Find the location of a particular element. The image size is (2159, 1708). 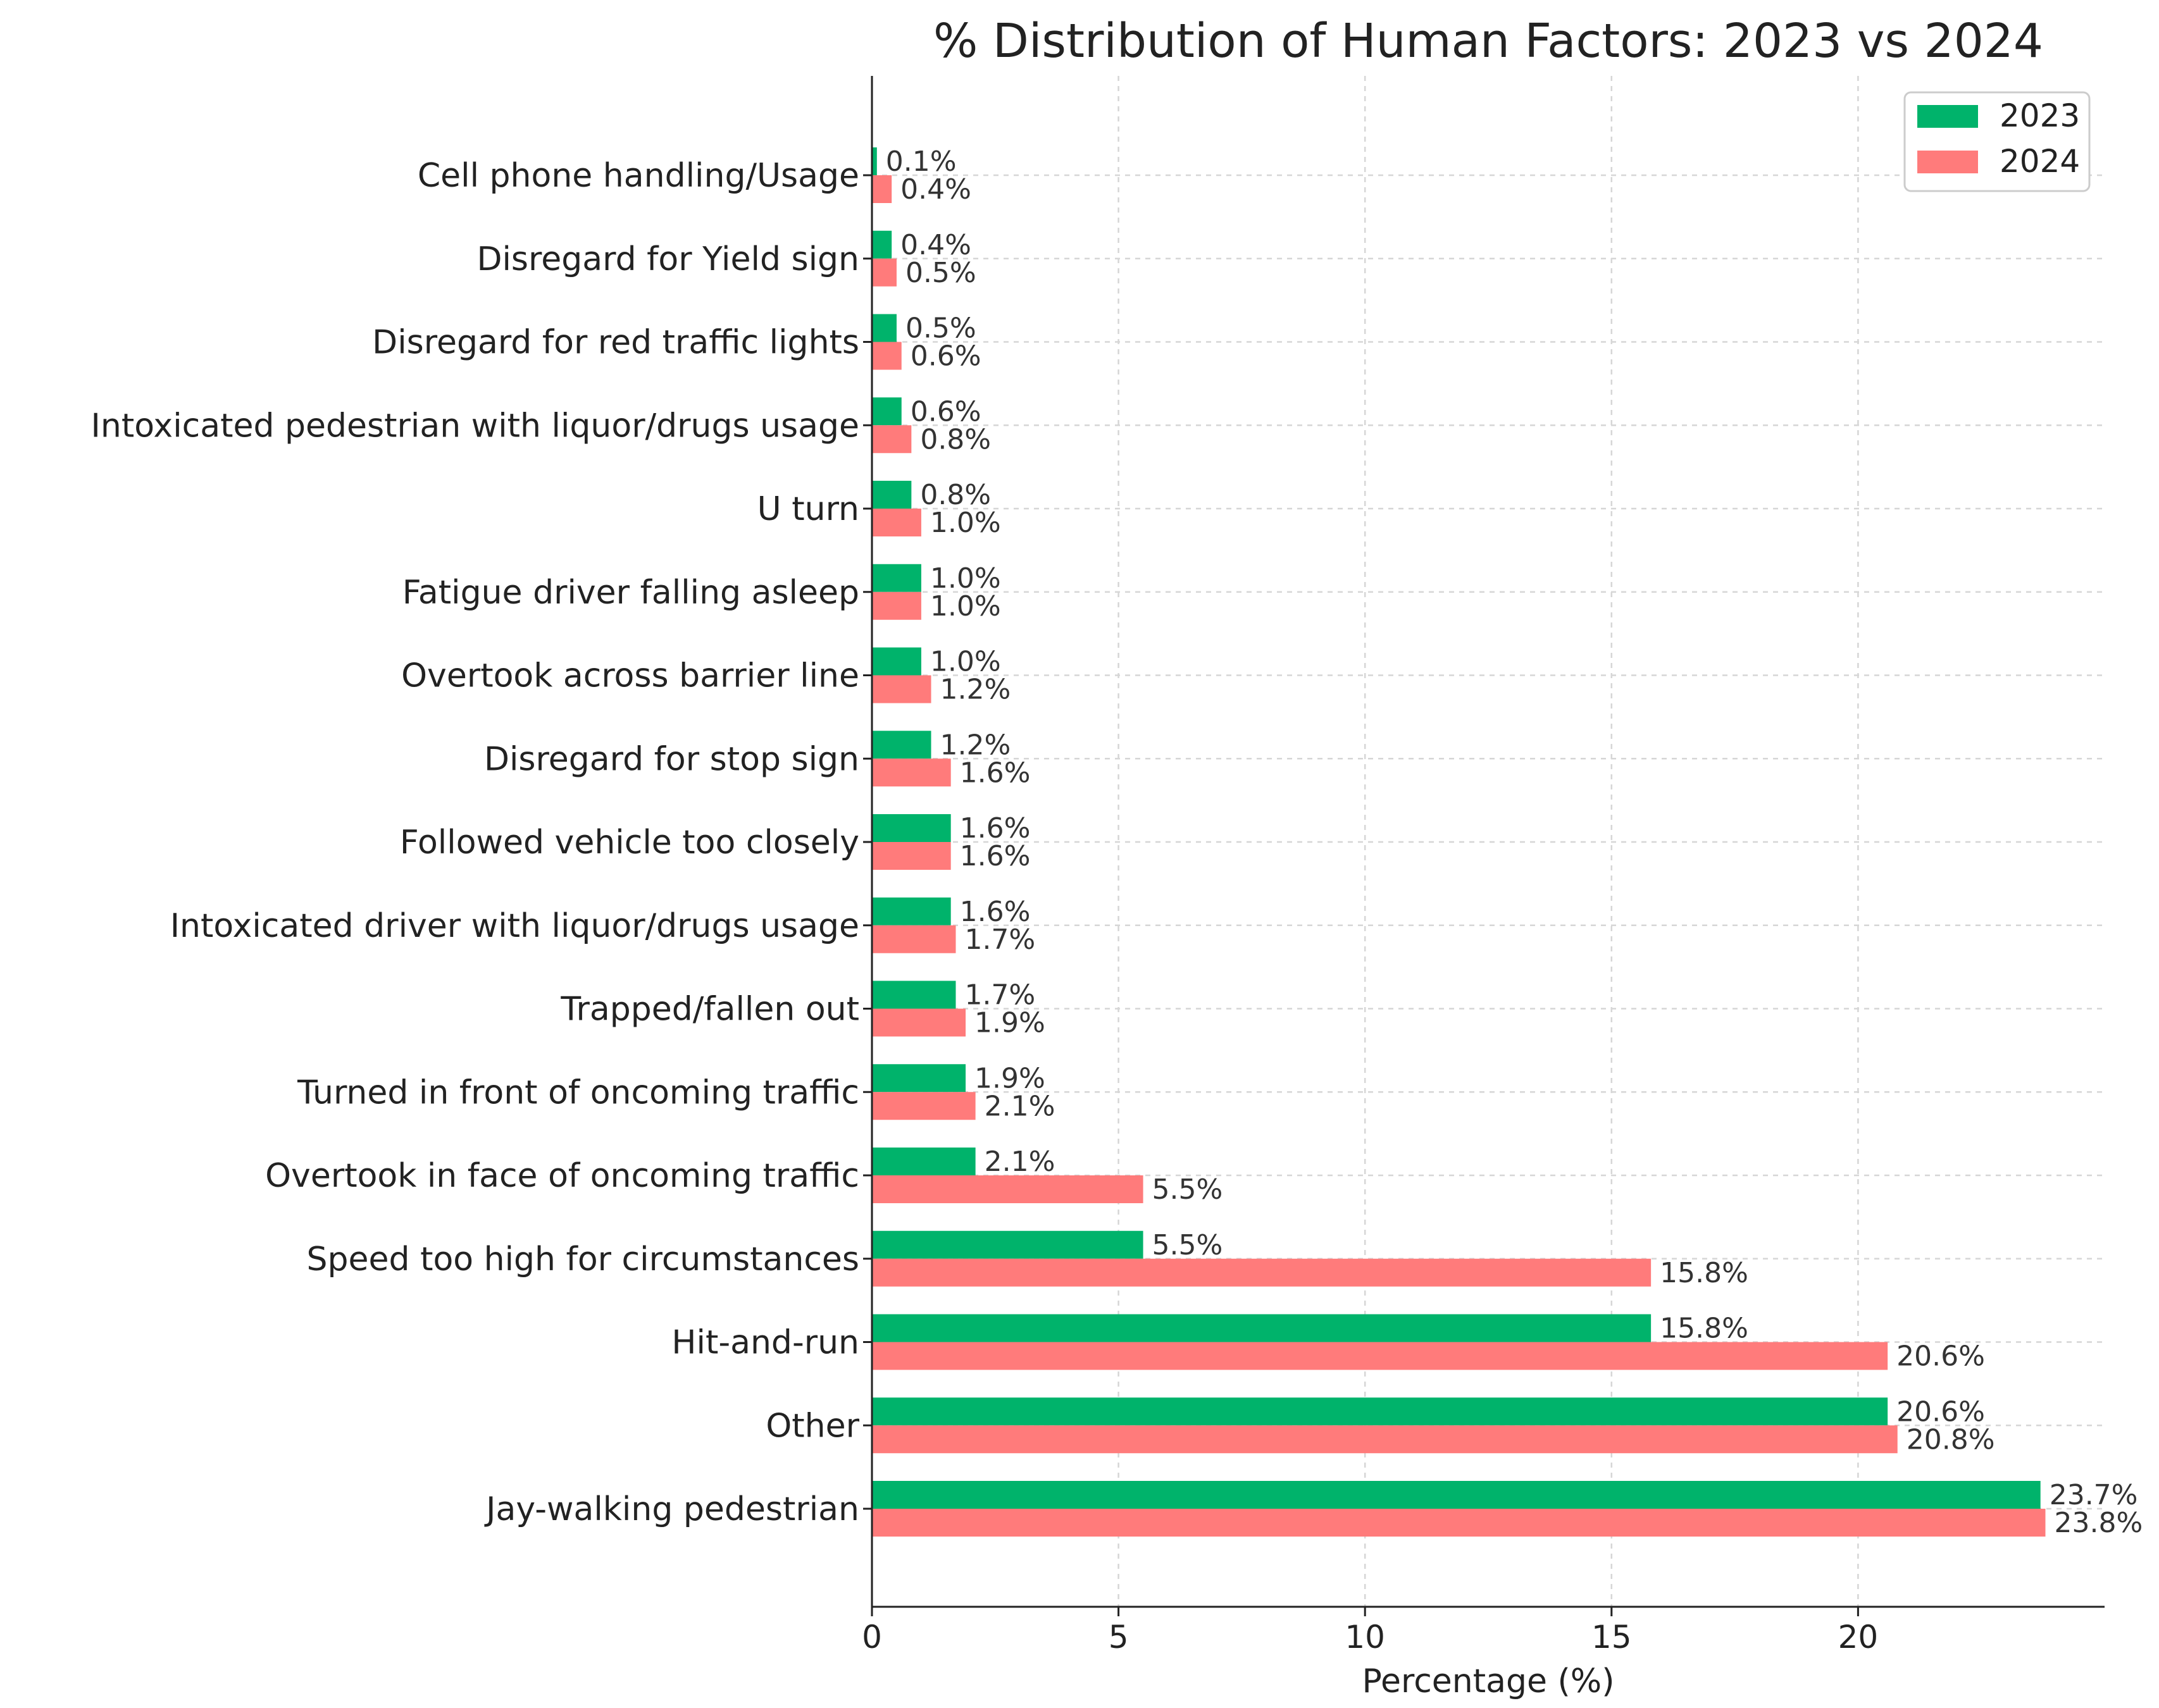

data-label-2024: 20.6% is located at coordinates (1940, 1356).